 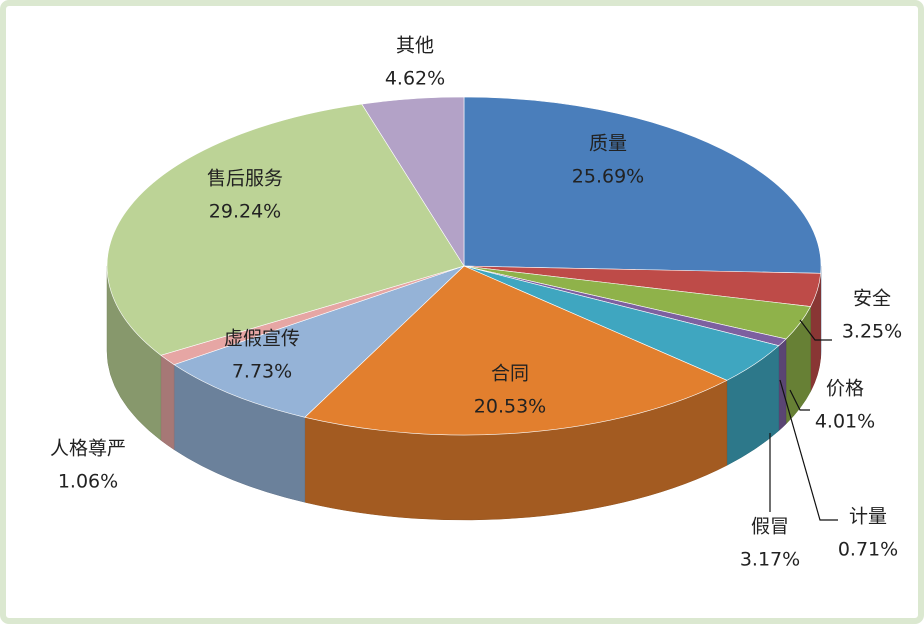 I want to click on slice-label: 计量, so click(x=868, y=517).